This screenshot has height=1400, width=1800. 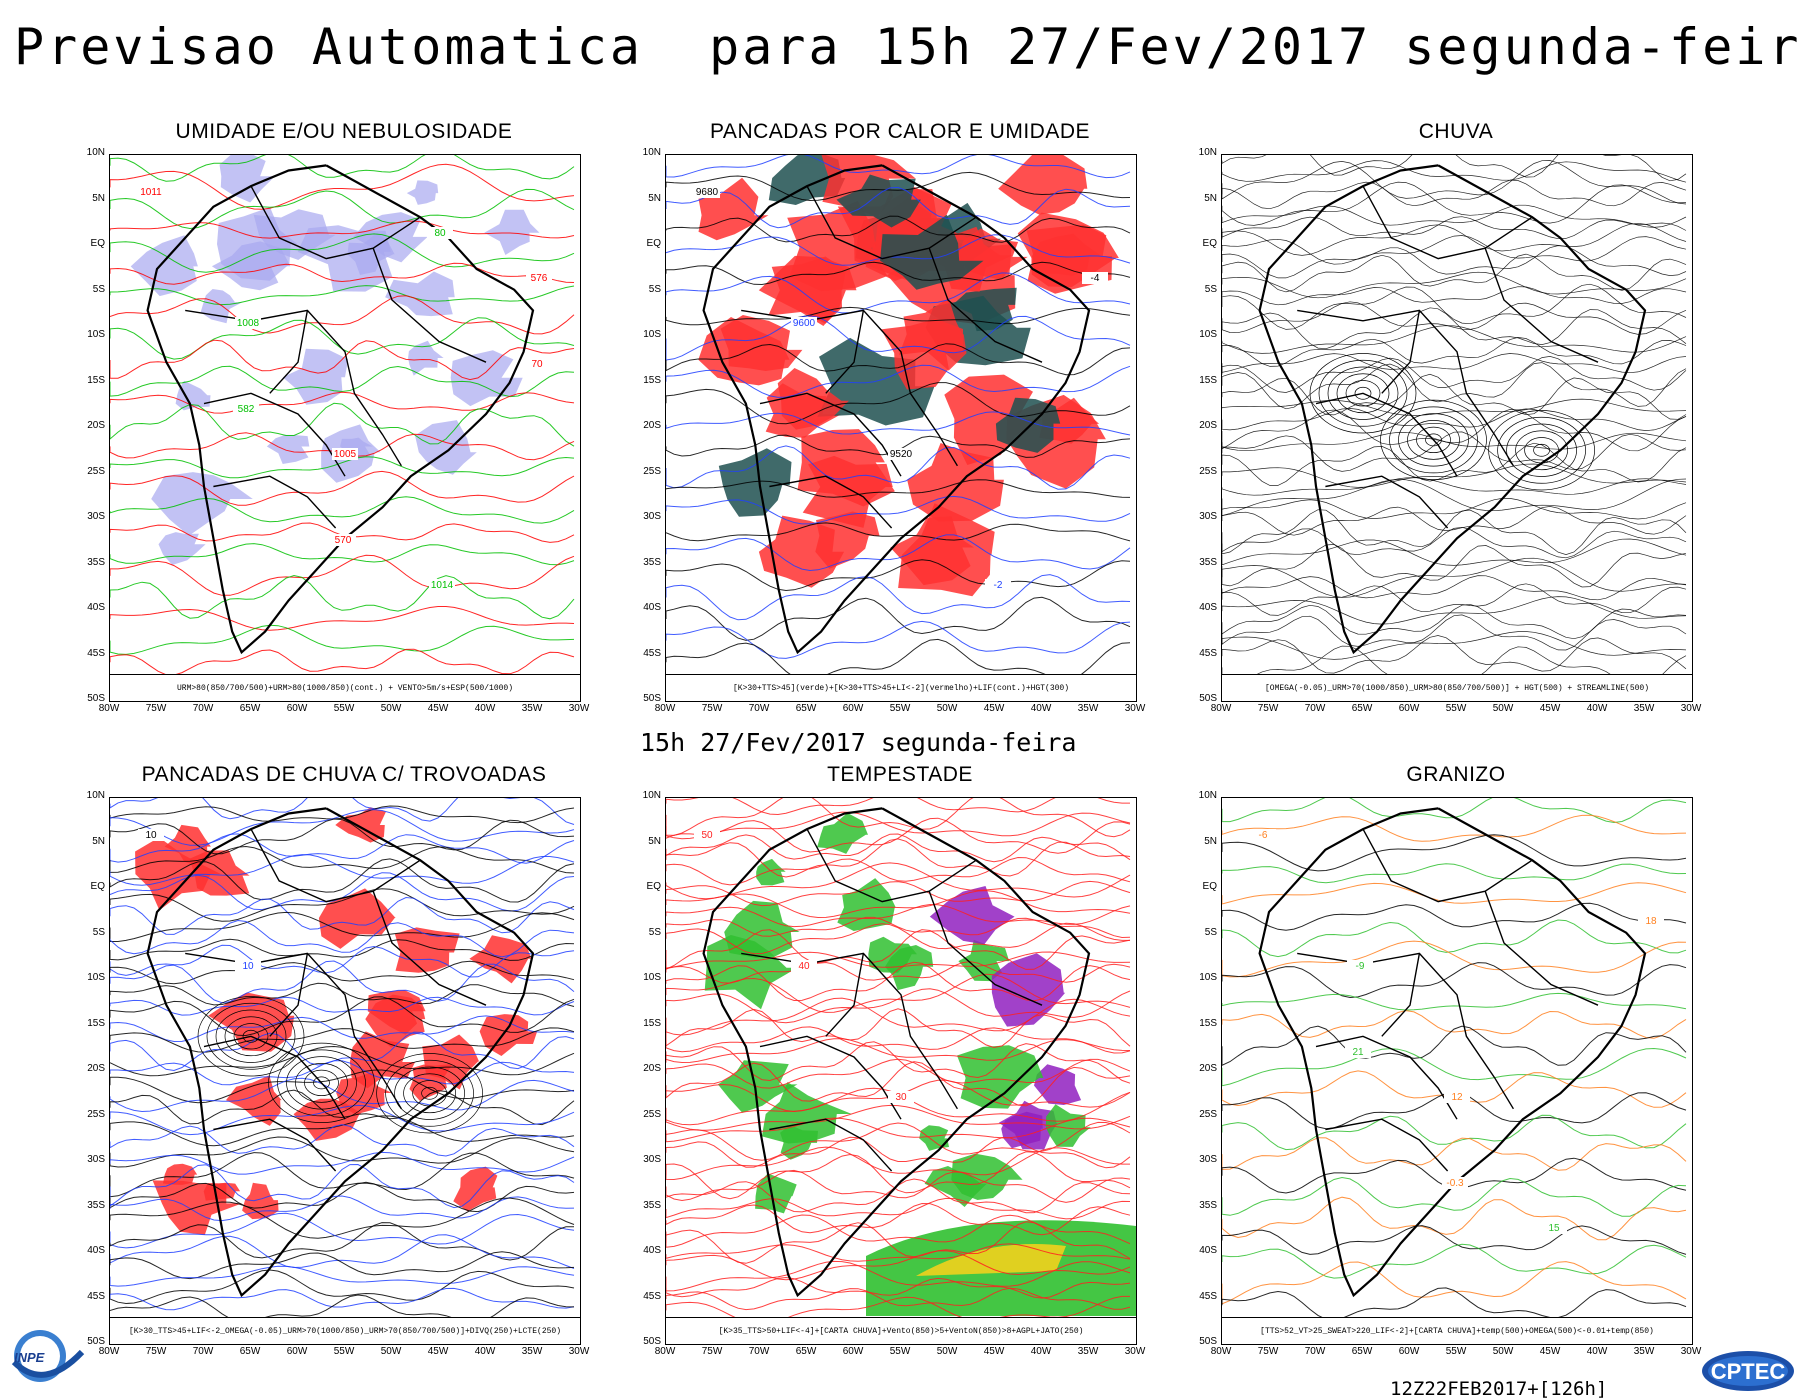 What do you see at coordinates (96, 471) in the screenshot?
I see `lat-tick-label: 25S` at bounding box center [96, 471].